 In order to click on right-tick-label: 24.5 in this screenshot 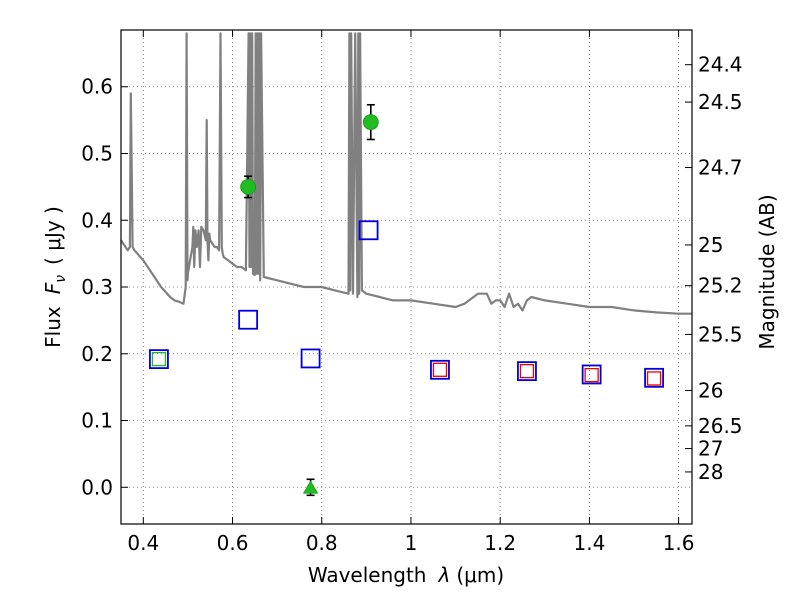, I will do `click(720, 102)`.